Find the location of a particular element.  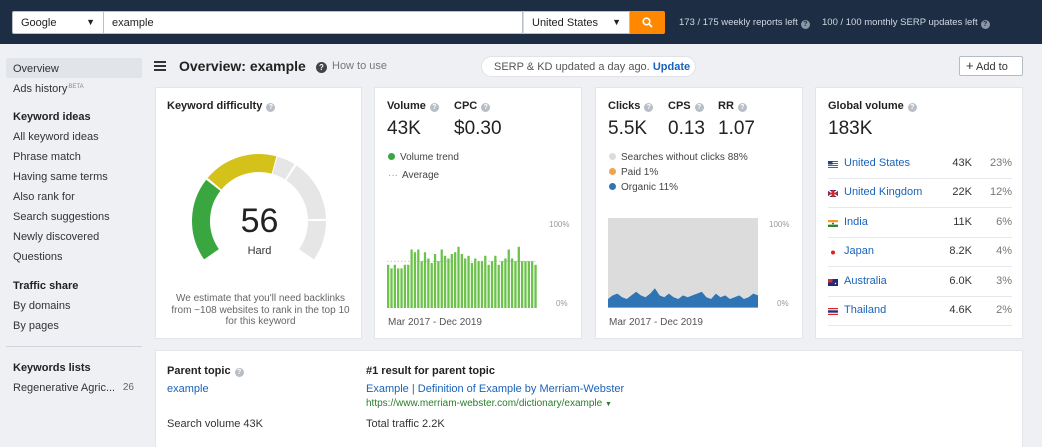

country-name-link: United Kingdom is located at coordinates (883, 192).